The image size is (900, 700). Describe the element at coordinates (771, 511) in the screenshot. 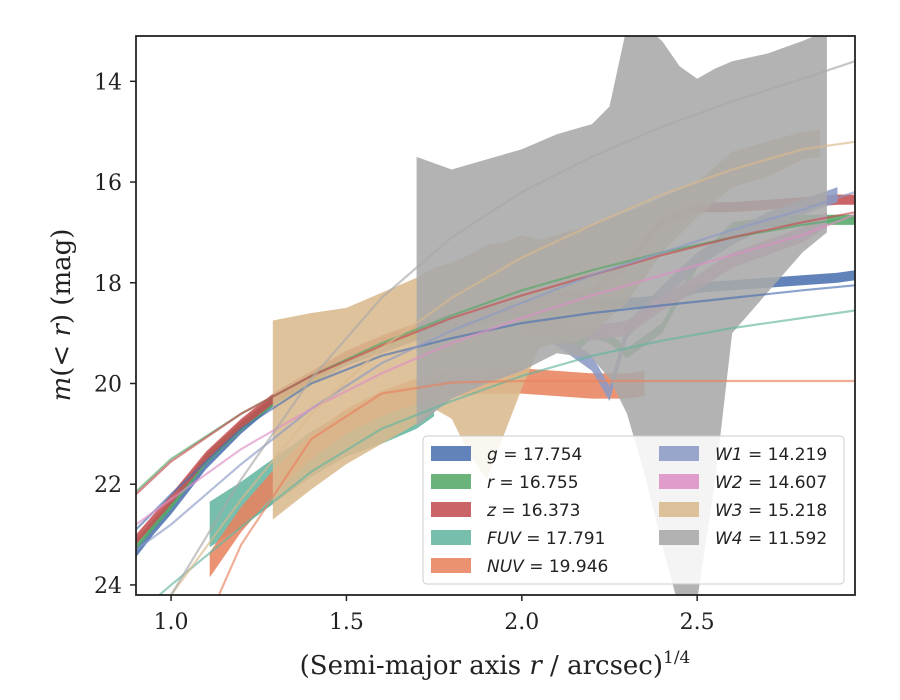

I see `legend-label-w3: W3 = 15.218` at that location.